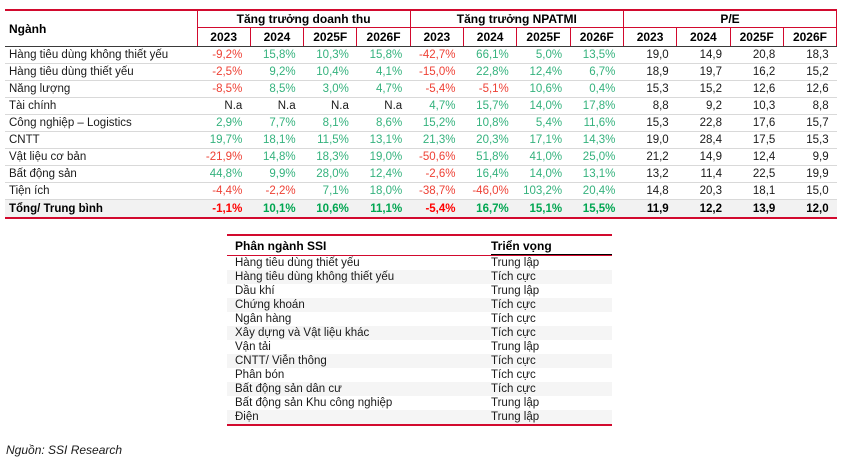  What do you see at coordinates (437, 157) in the screenshot?
I see `metric-value: -50,6%` at bounding box center [437, 157].